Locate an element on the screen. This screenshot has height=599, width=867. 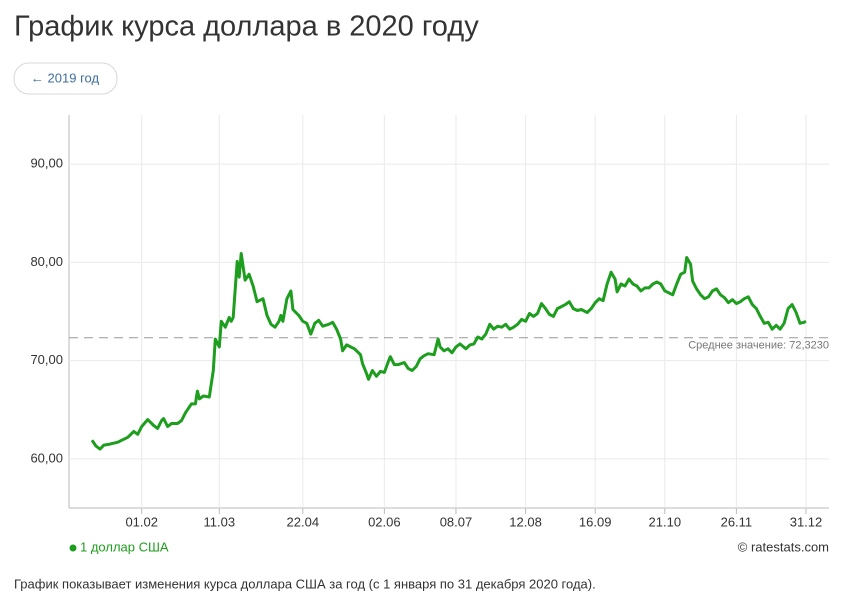
legend-marker is located at coordinates (73, 548).